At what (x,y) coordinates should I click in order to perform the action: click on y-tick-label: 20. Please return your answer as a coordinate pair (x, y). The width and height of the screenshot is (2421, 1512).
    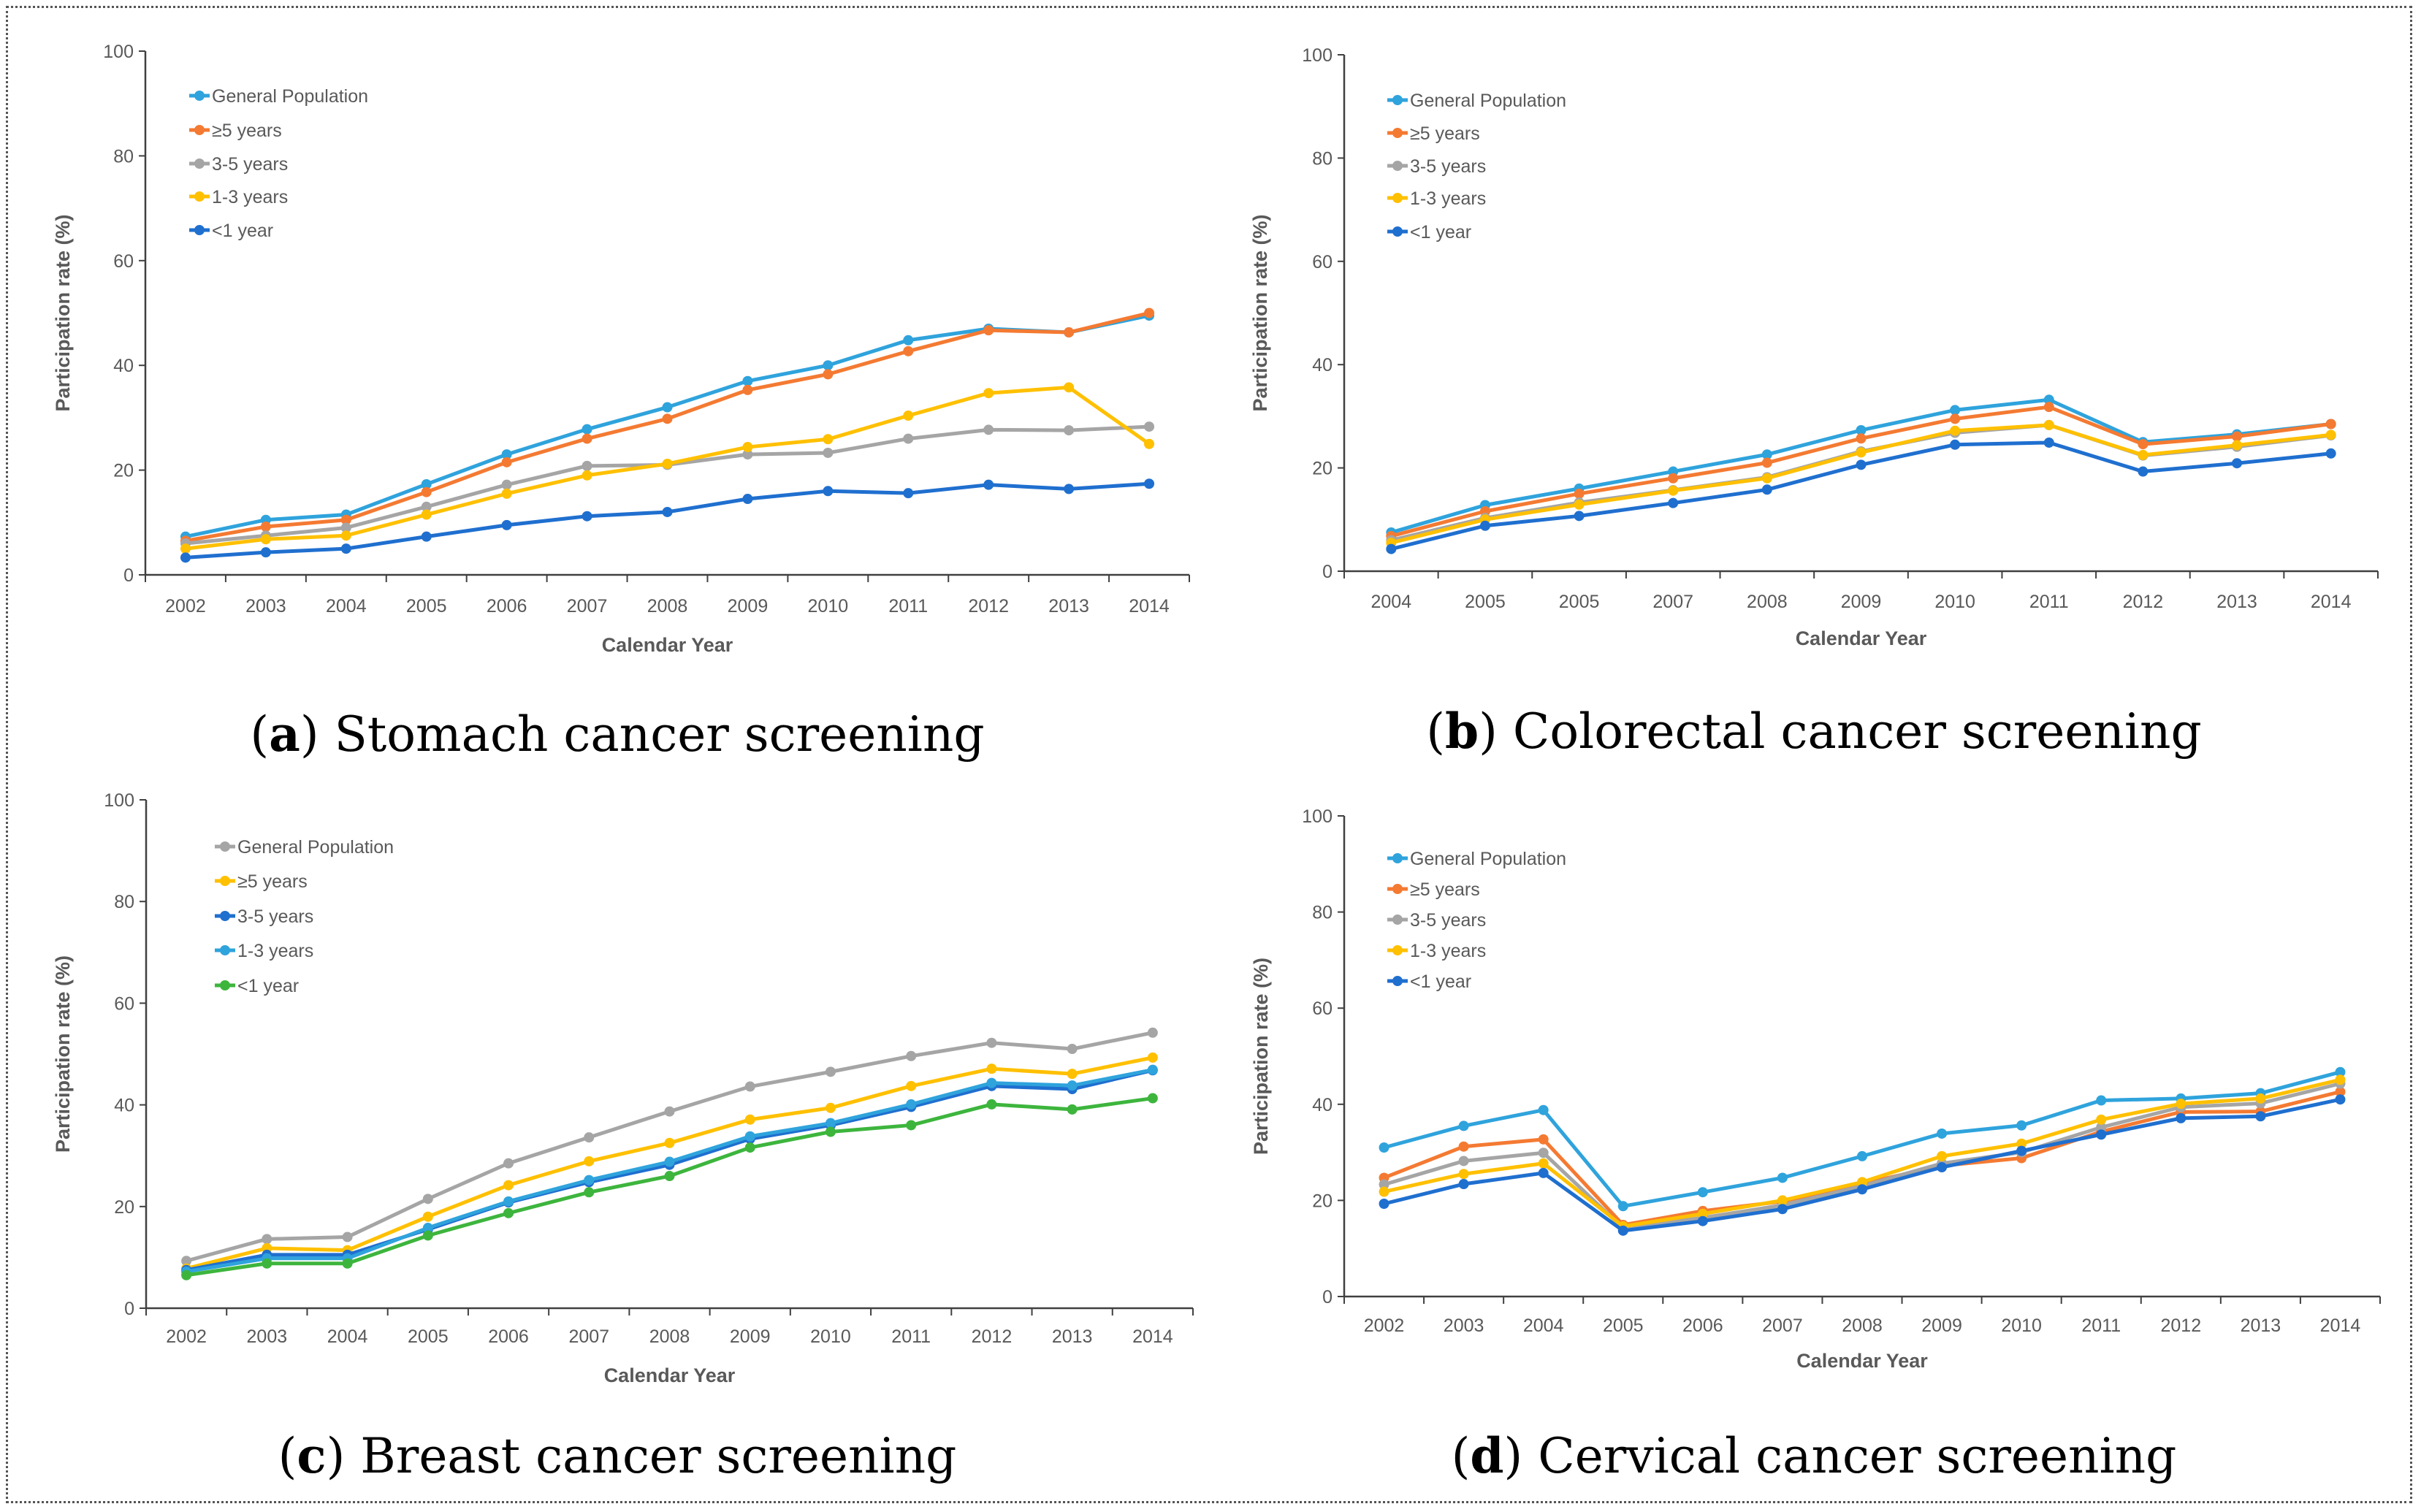
    Looking at the image, I should click on (124, 1207).